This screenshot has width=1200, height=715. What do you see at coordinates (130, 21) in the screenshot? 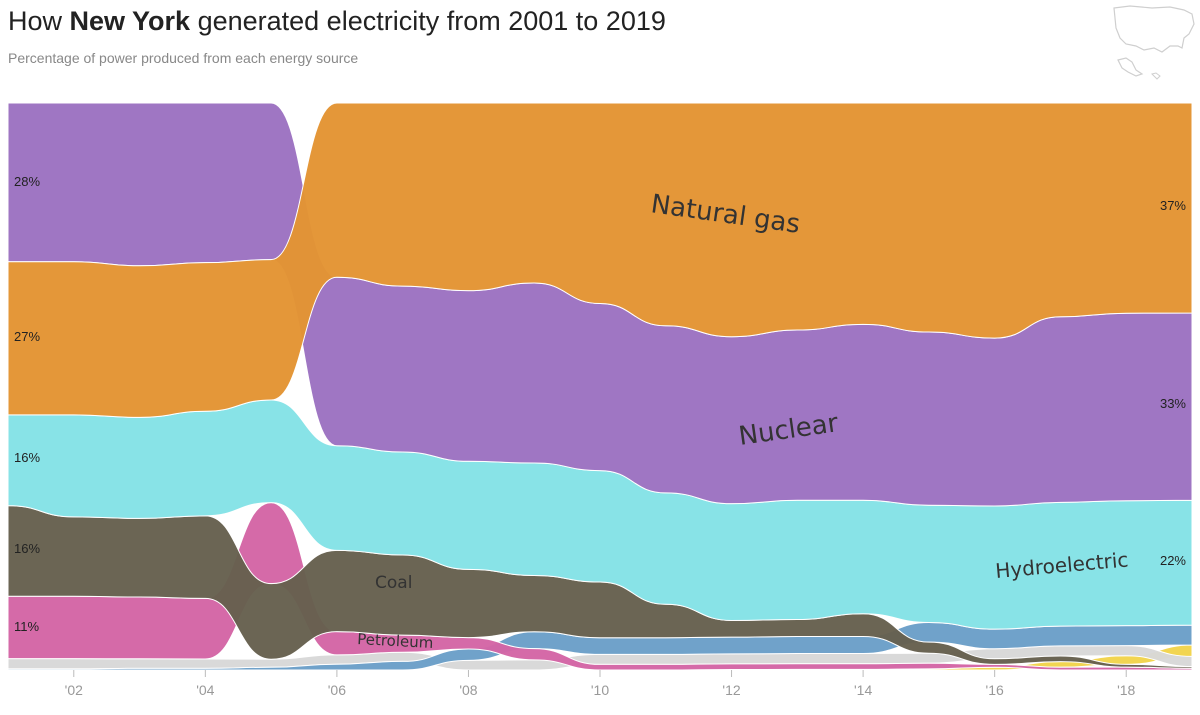
I see `title-state: New York` at bounding box center [130, 21].